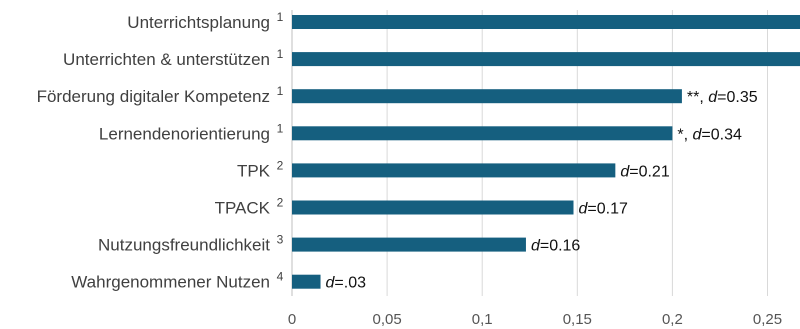 This screenshot has height=329, width=800. I want to click on category-label: Förderung digitaler Kompetenz, so click(153, 96).